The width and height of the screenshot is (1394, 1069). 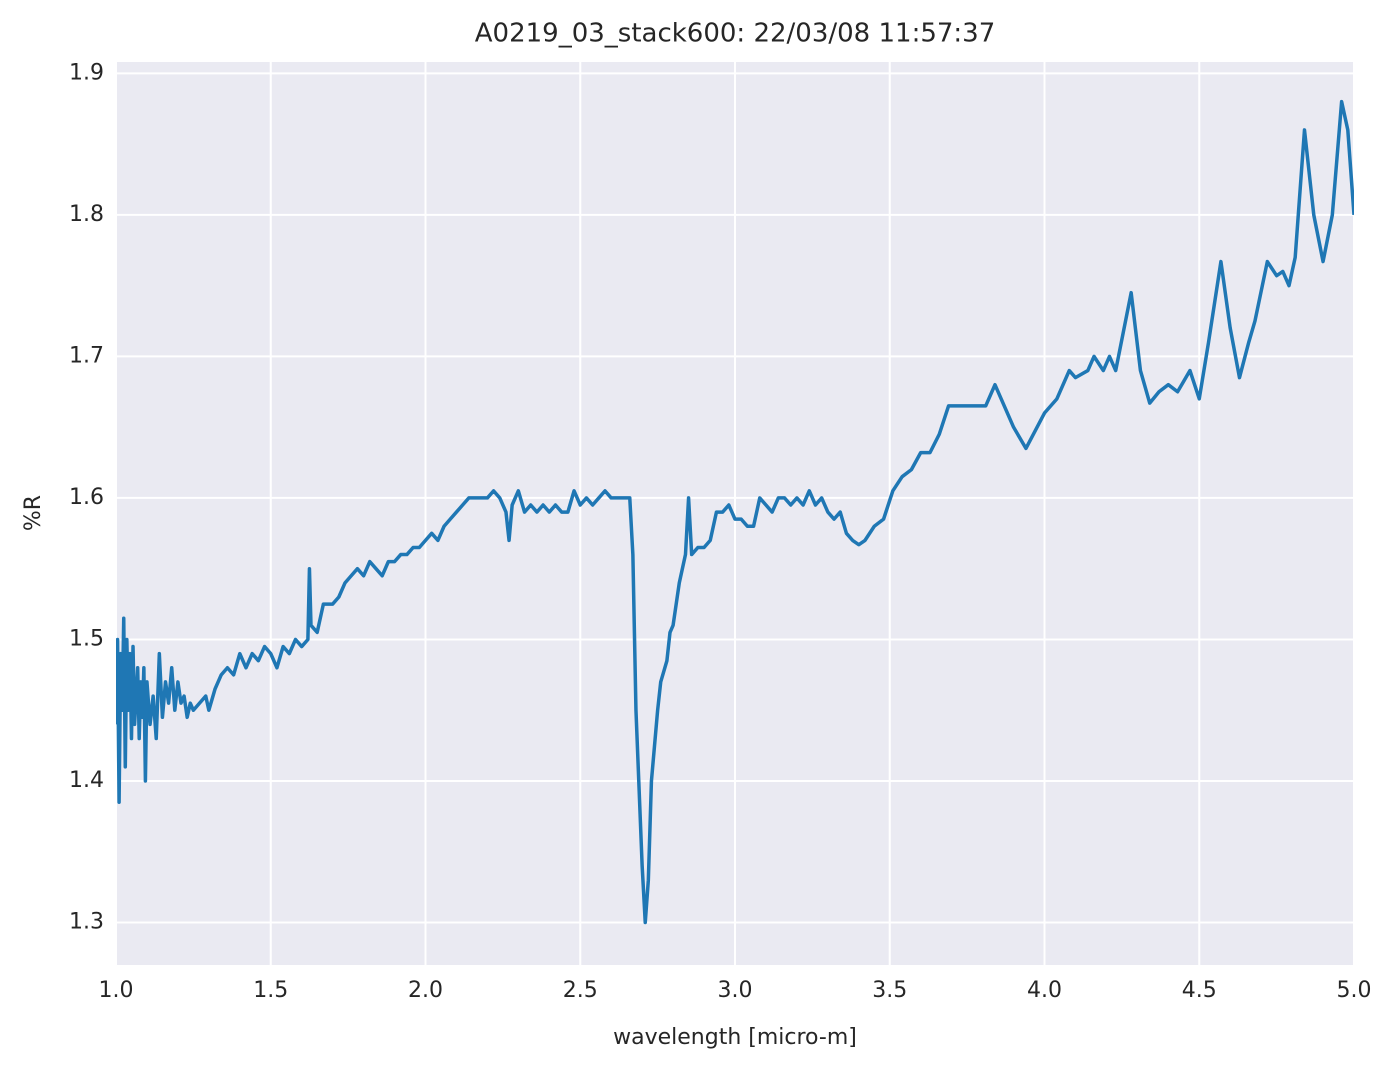 I want to click on chart-title: A0219_03_stack600: 22/03/08 11:57:37, so click(x=735, y=34).